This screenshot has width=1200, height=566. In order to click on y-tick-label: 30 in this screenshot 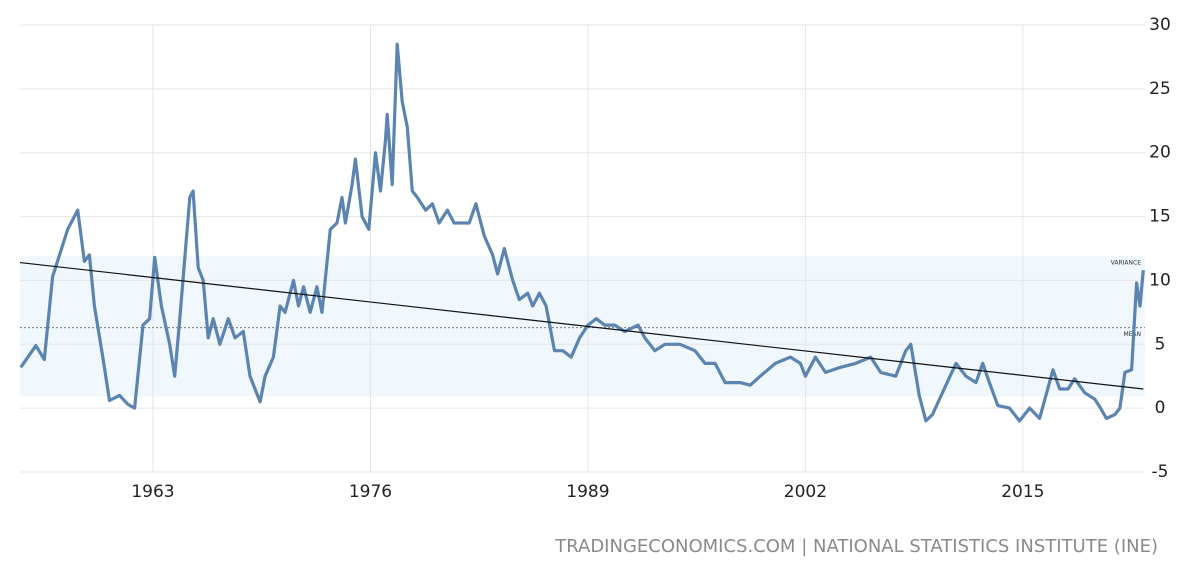, I will do `click(1160, 25)`.